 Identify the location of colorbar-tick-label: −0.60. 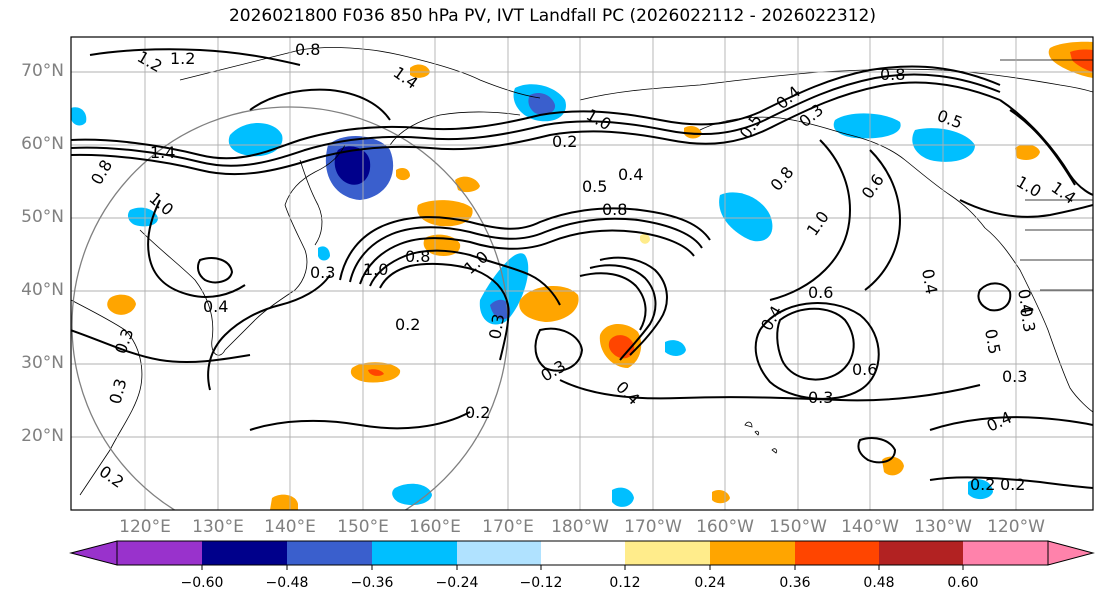
(202, 583).